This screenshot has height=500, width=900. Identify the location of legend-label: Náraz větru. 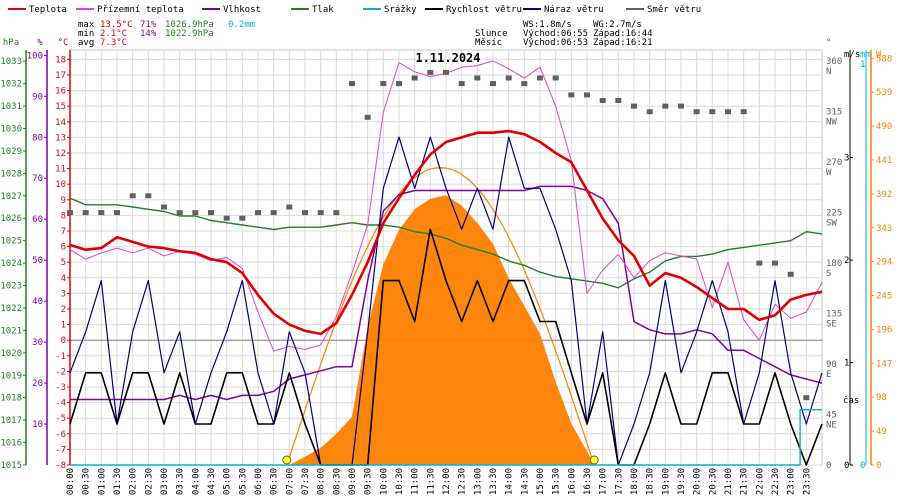
(574, 10).